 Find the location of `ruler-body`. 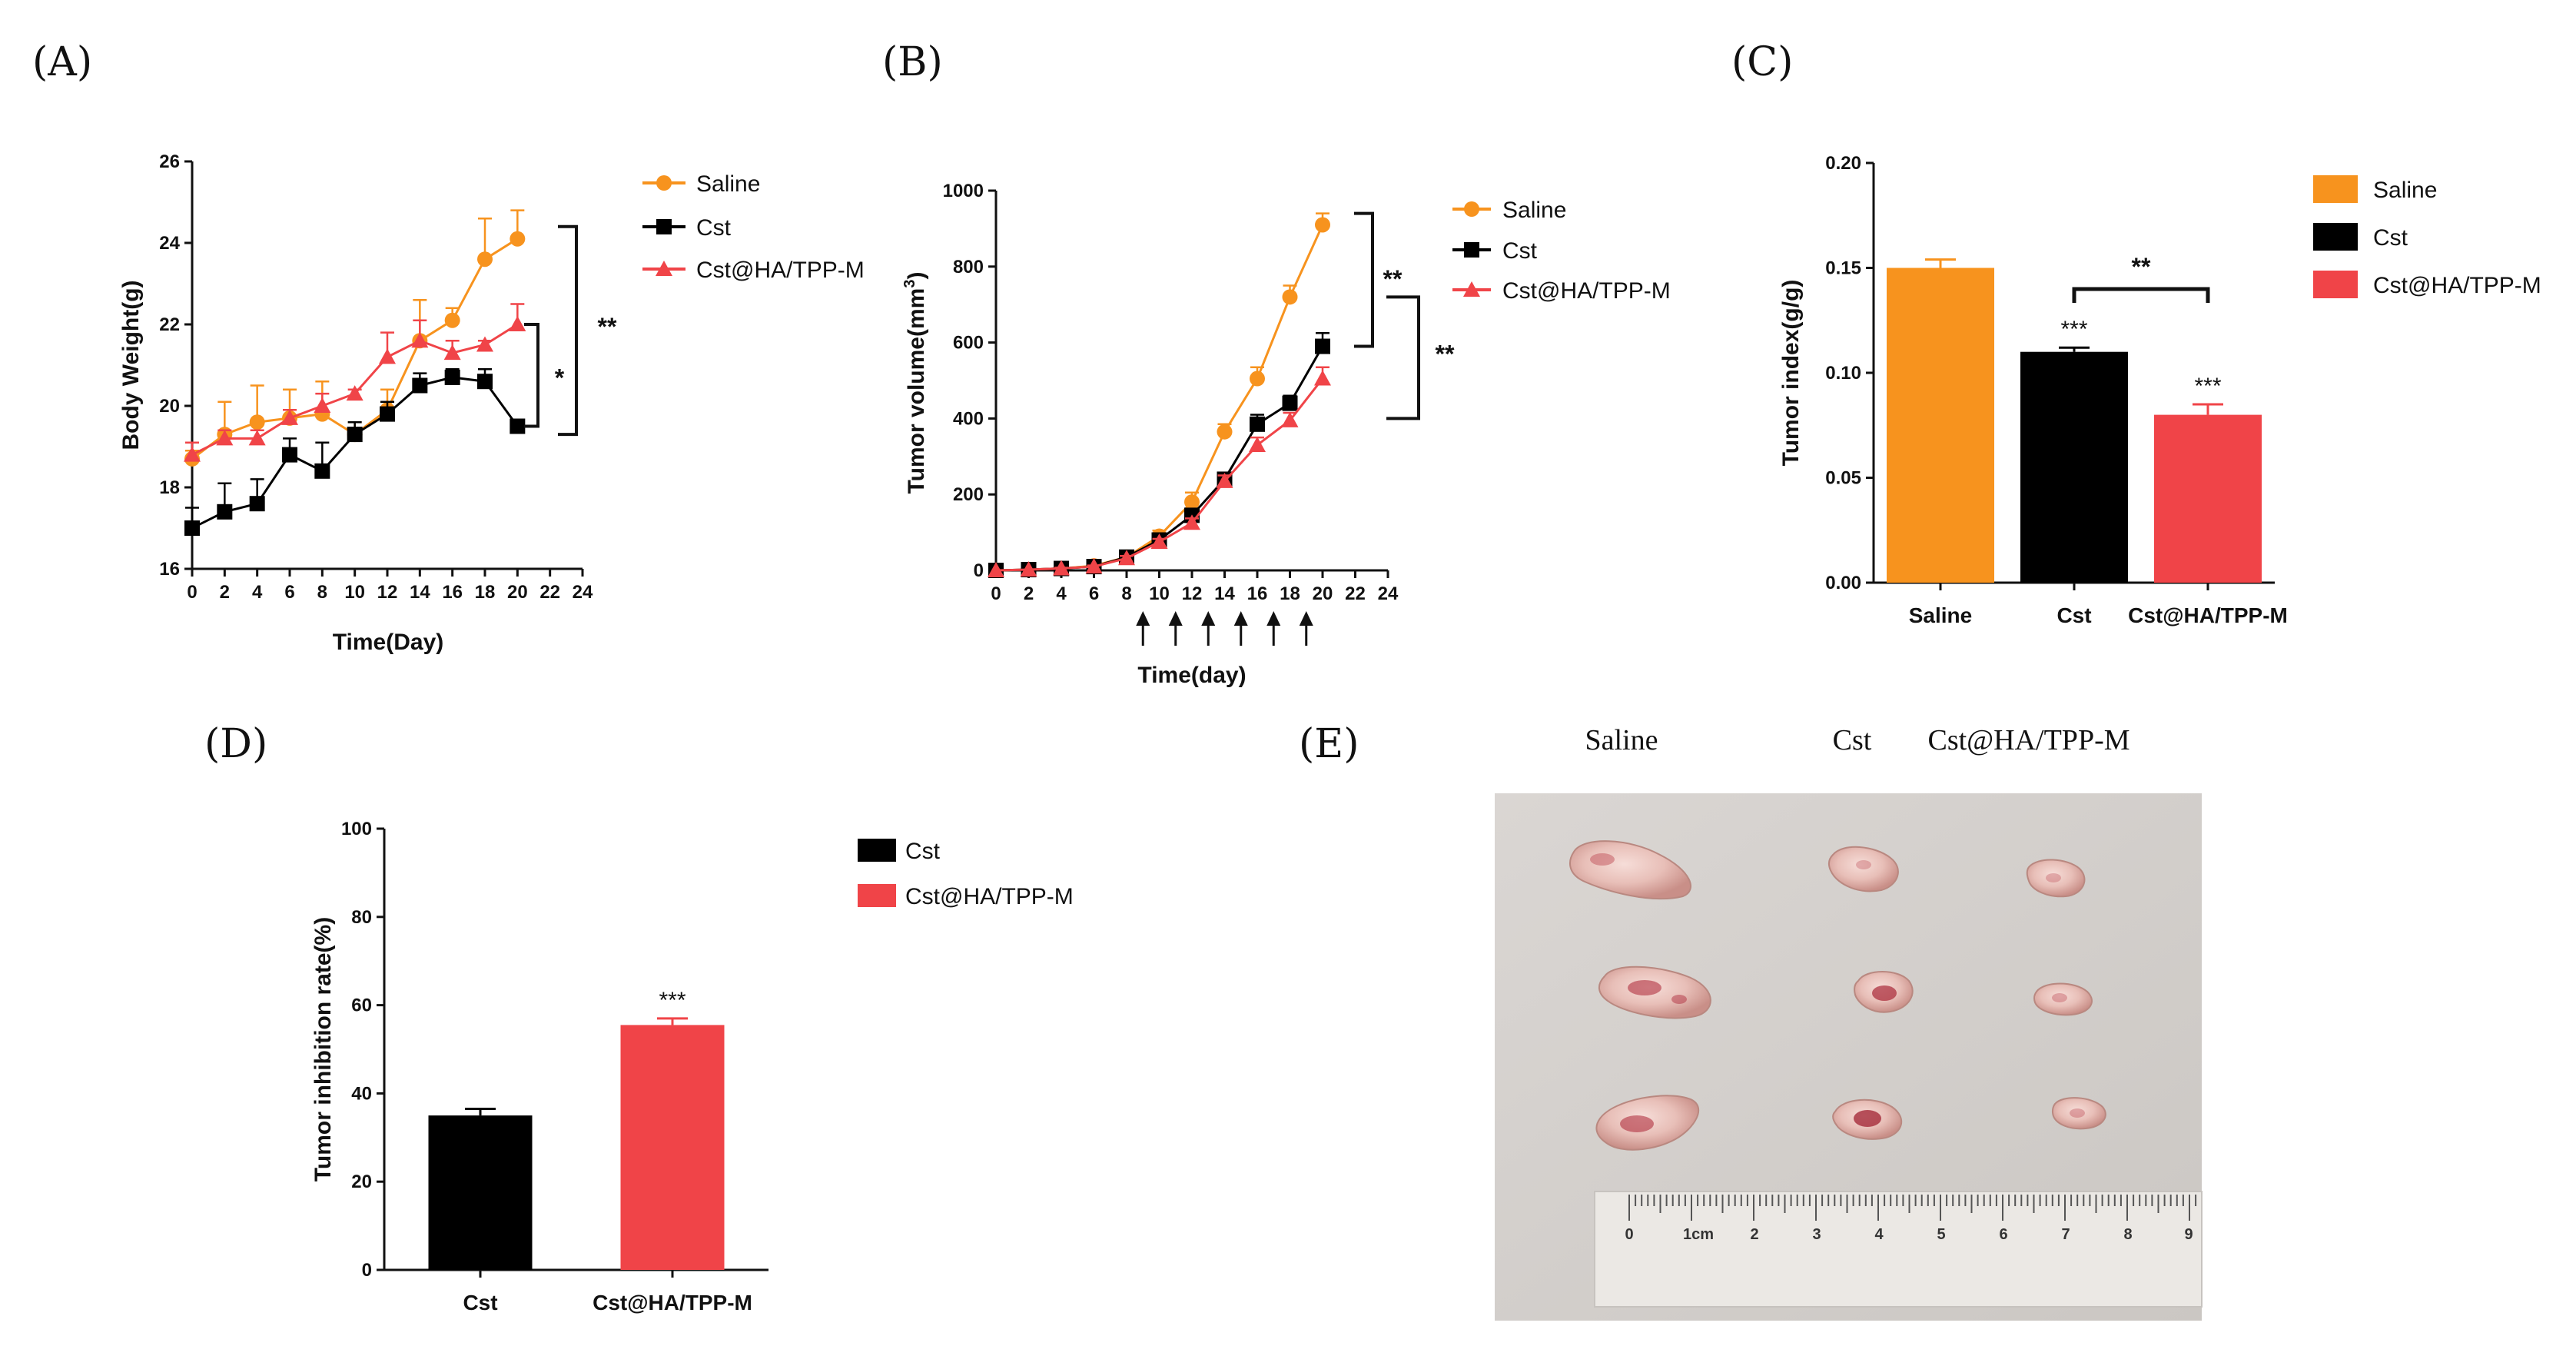

ruler-body is located at coordinates (1898, 1249).